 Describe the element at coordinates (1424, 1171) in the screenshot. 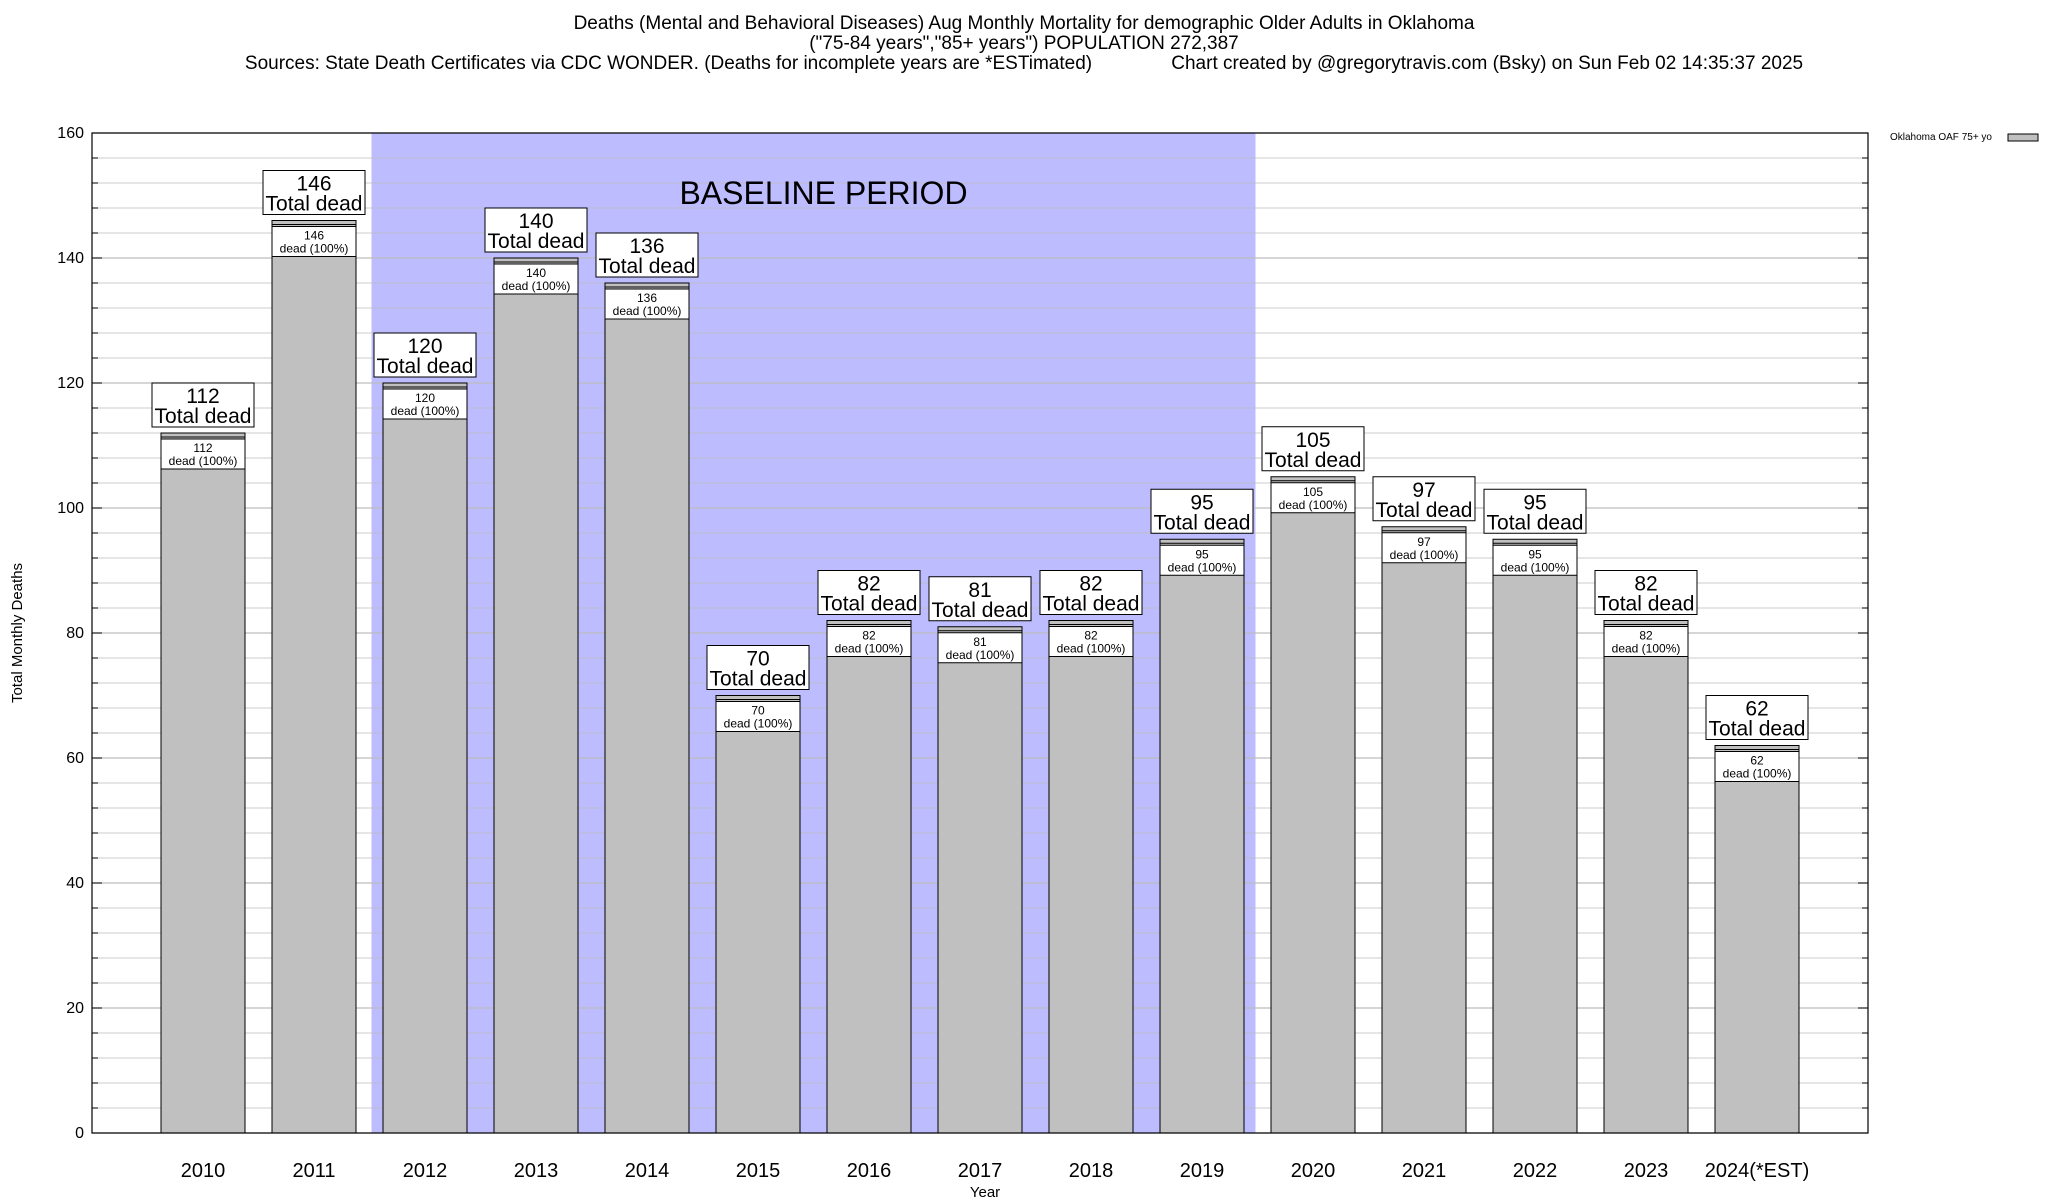

I see `x-tick-label: 2021` at that location.